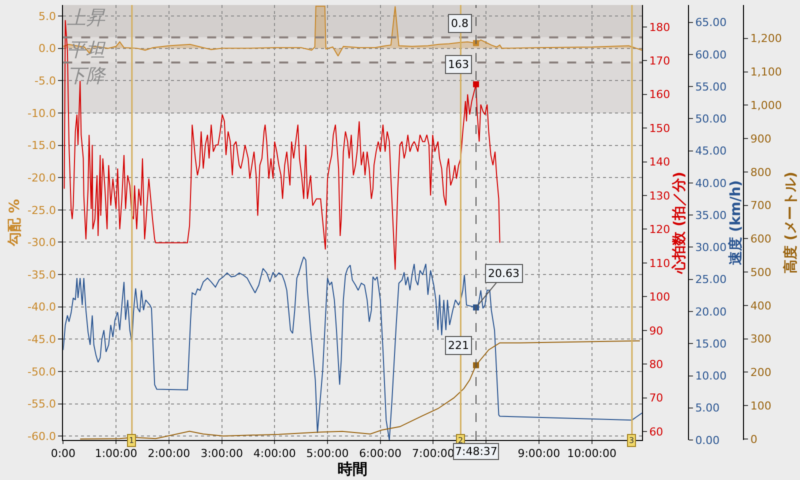  Describe the element at coordinates (711, 23) in the screenshot. I see `y3-tick-label: 65.00` at that location.